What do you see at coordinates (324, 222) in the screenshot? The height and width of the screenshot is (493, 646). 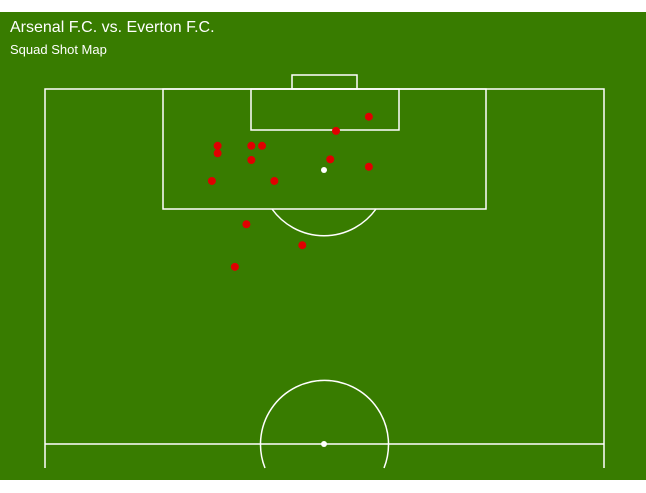 I see `penalty-arc` at bounding box center [324, 222].